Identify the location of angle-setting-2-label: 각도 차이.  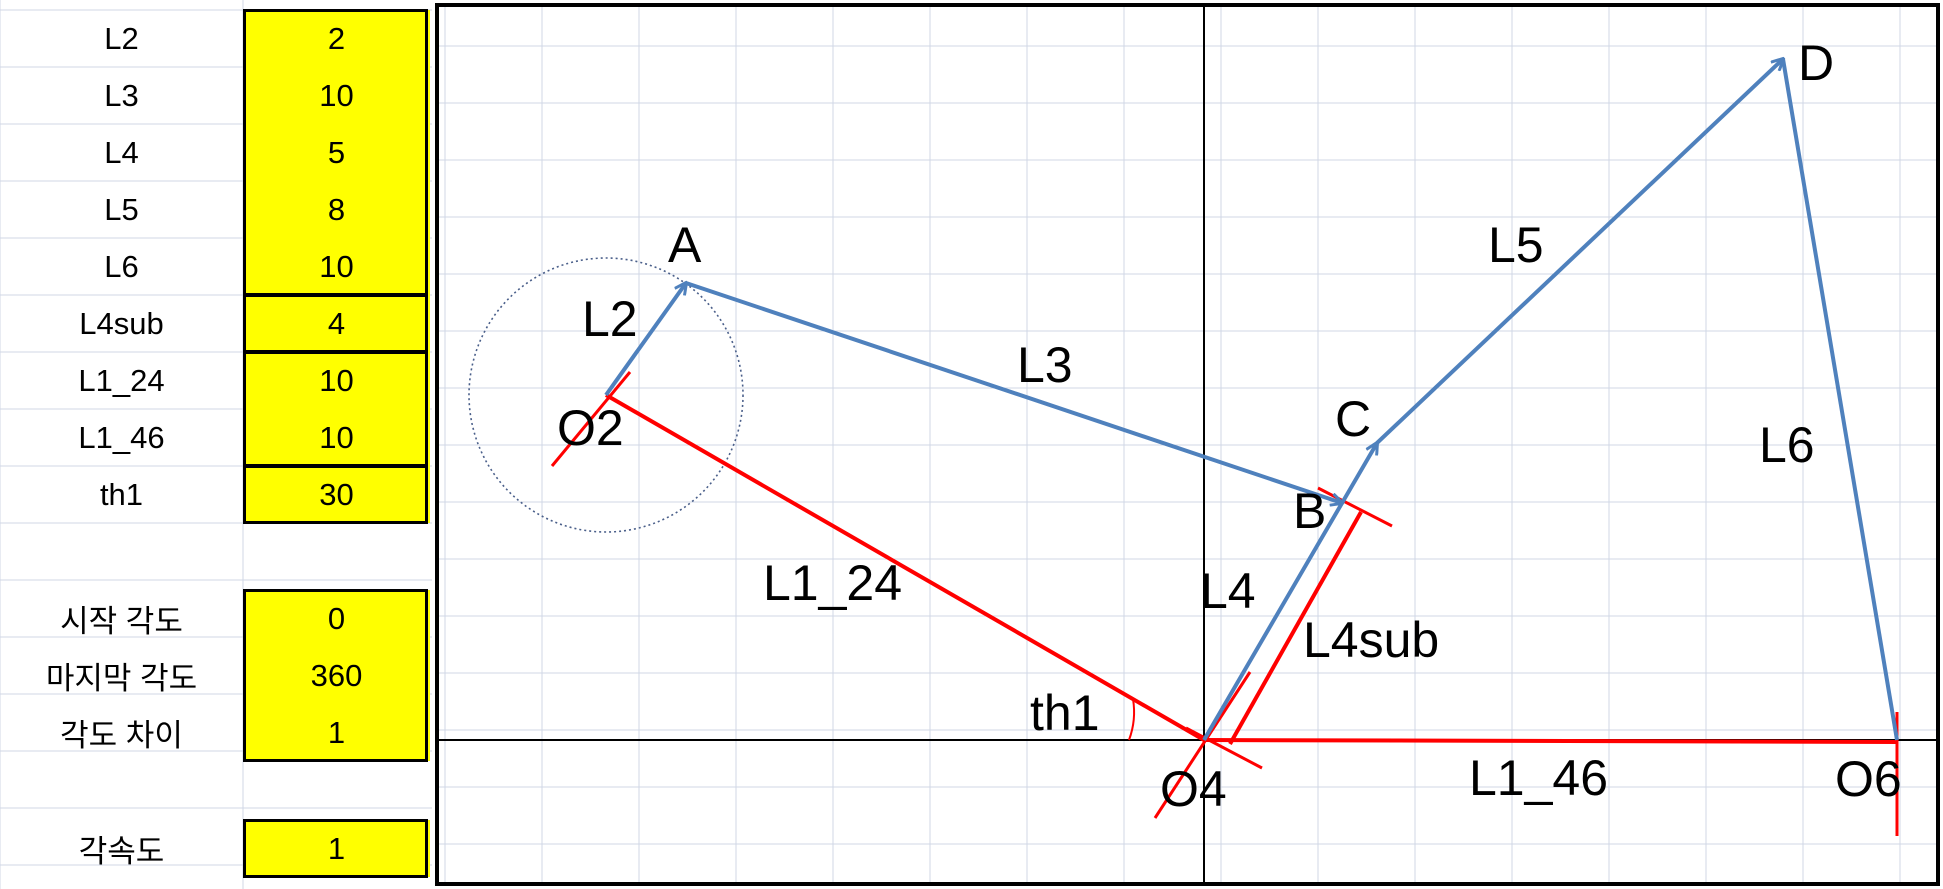
(121, 735).